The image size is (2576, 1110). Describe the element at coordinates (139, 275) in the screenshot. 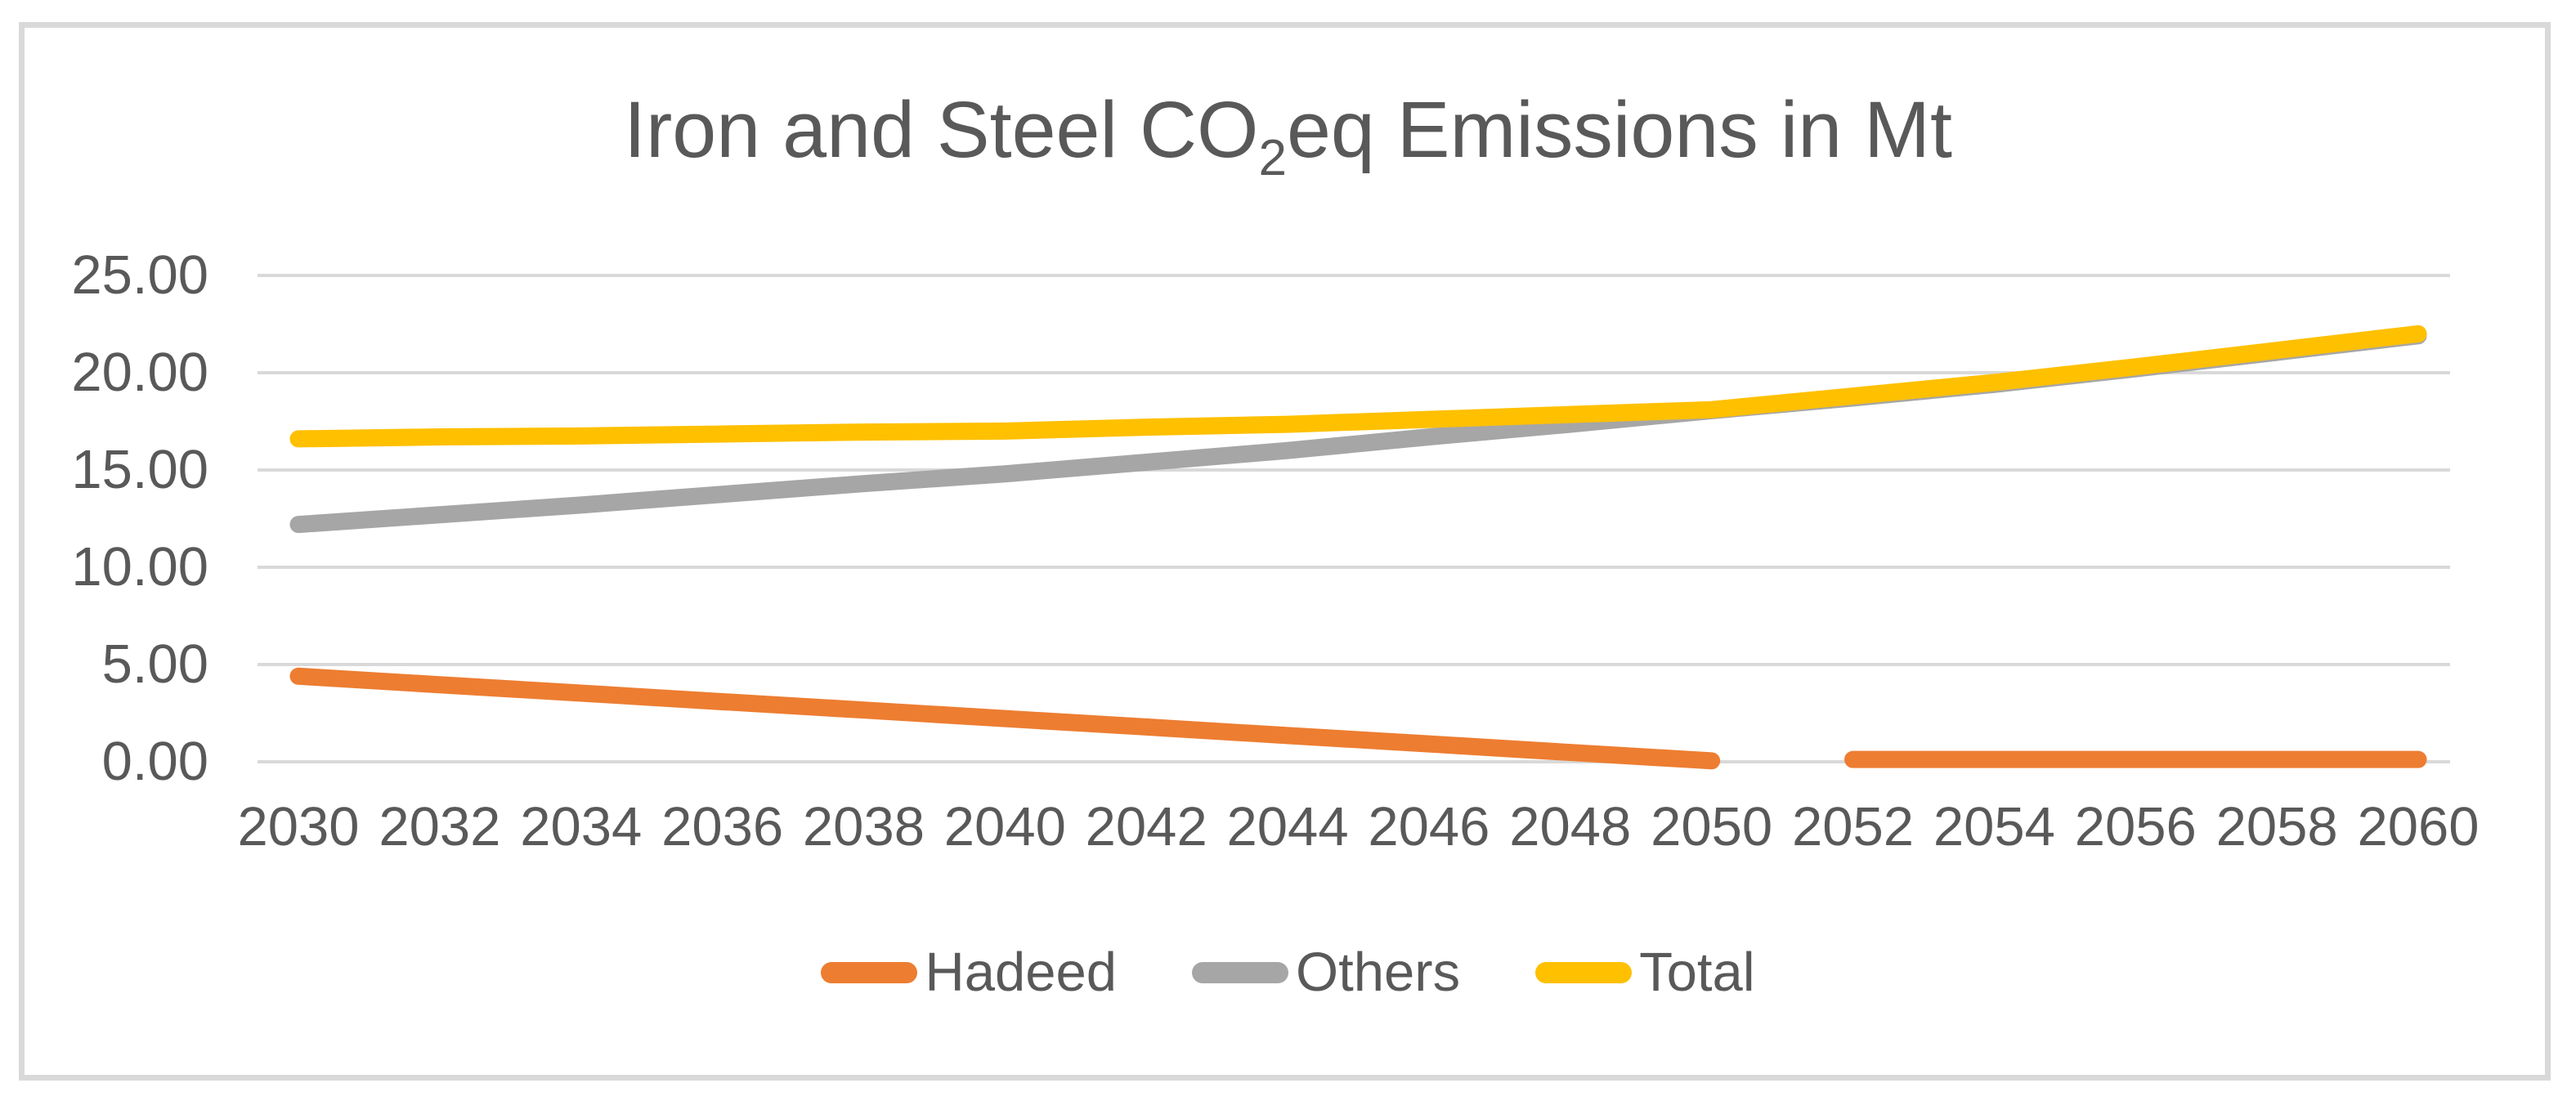

I see `y-axis-tick-label: 25.00` at that location.